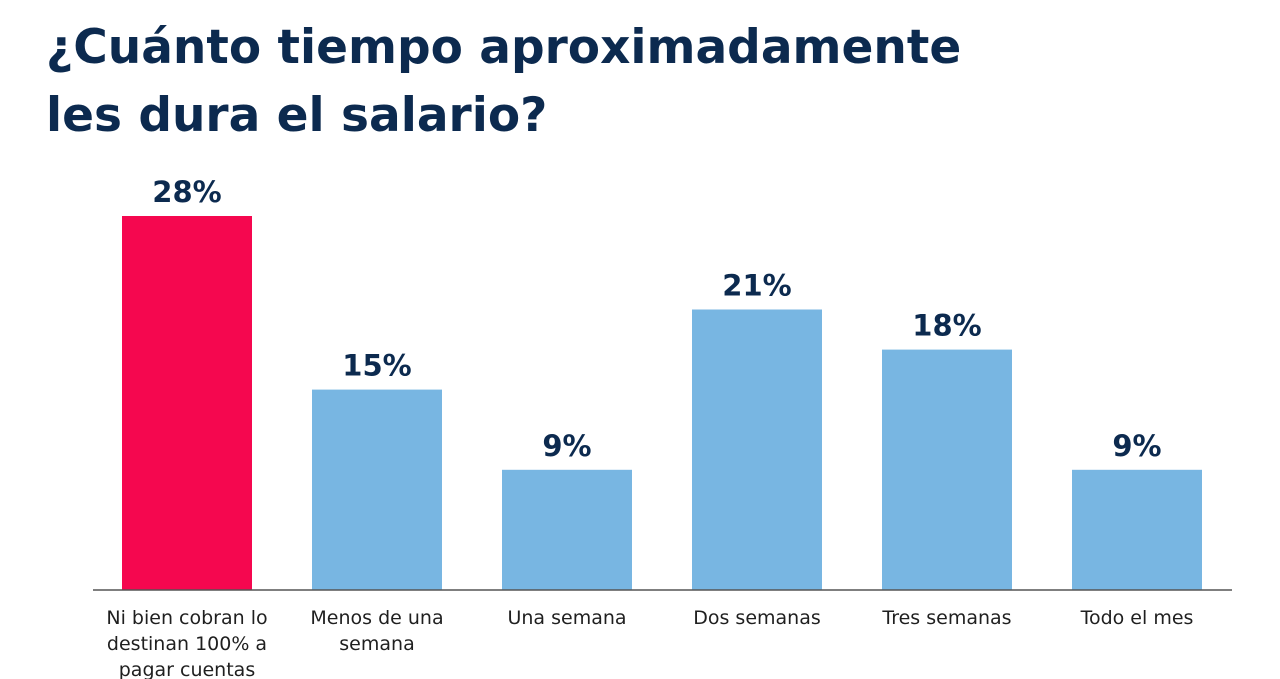  What do you see at coordinates (297, 115) in the screenshot?
I see `chart-title-line-2: les dura el salario?` at bounding box center [297, 115].